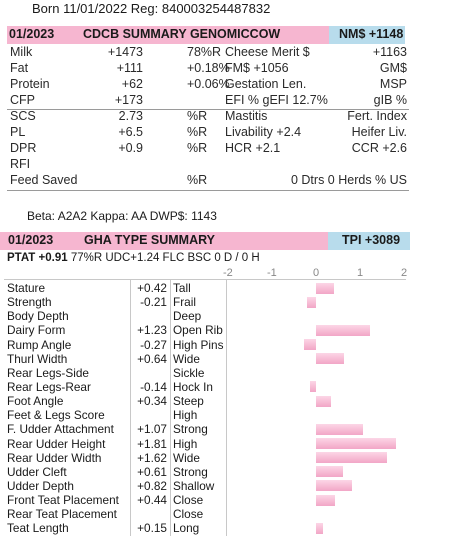  Describe the element at coordinates (152, 528) in the screenshot. I see `trait-value: +0.15` at that location.